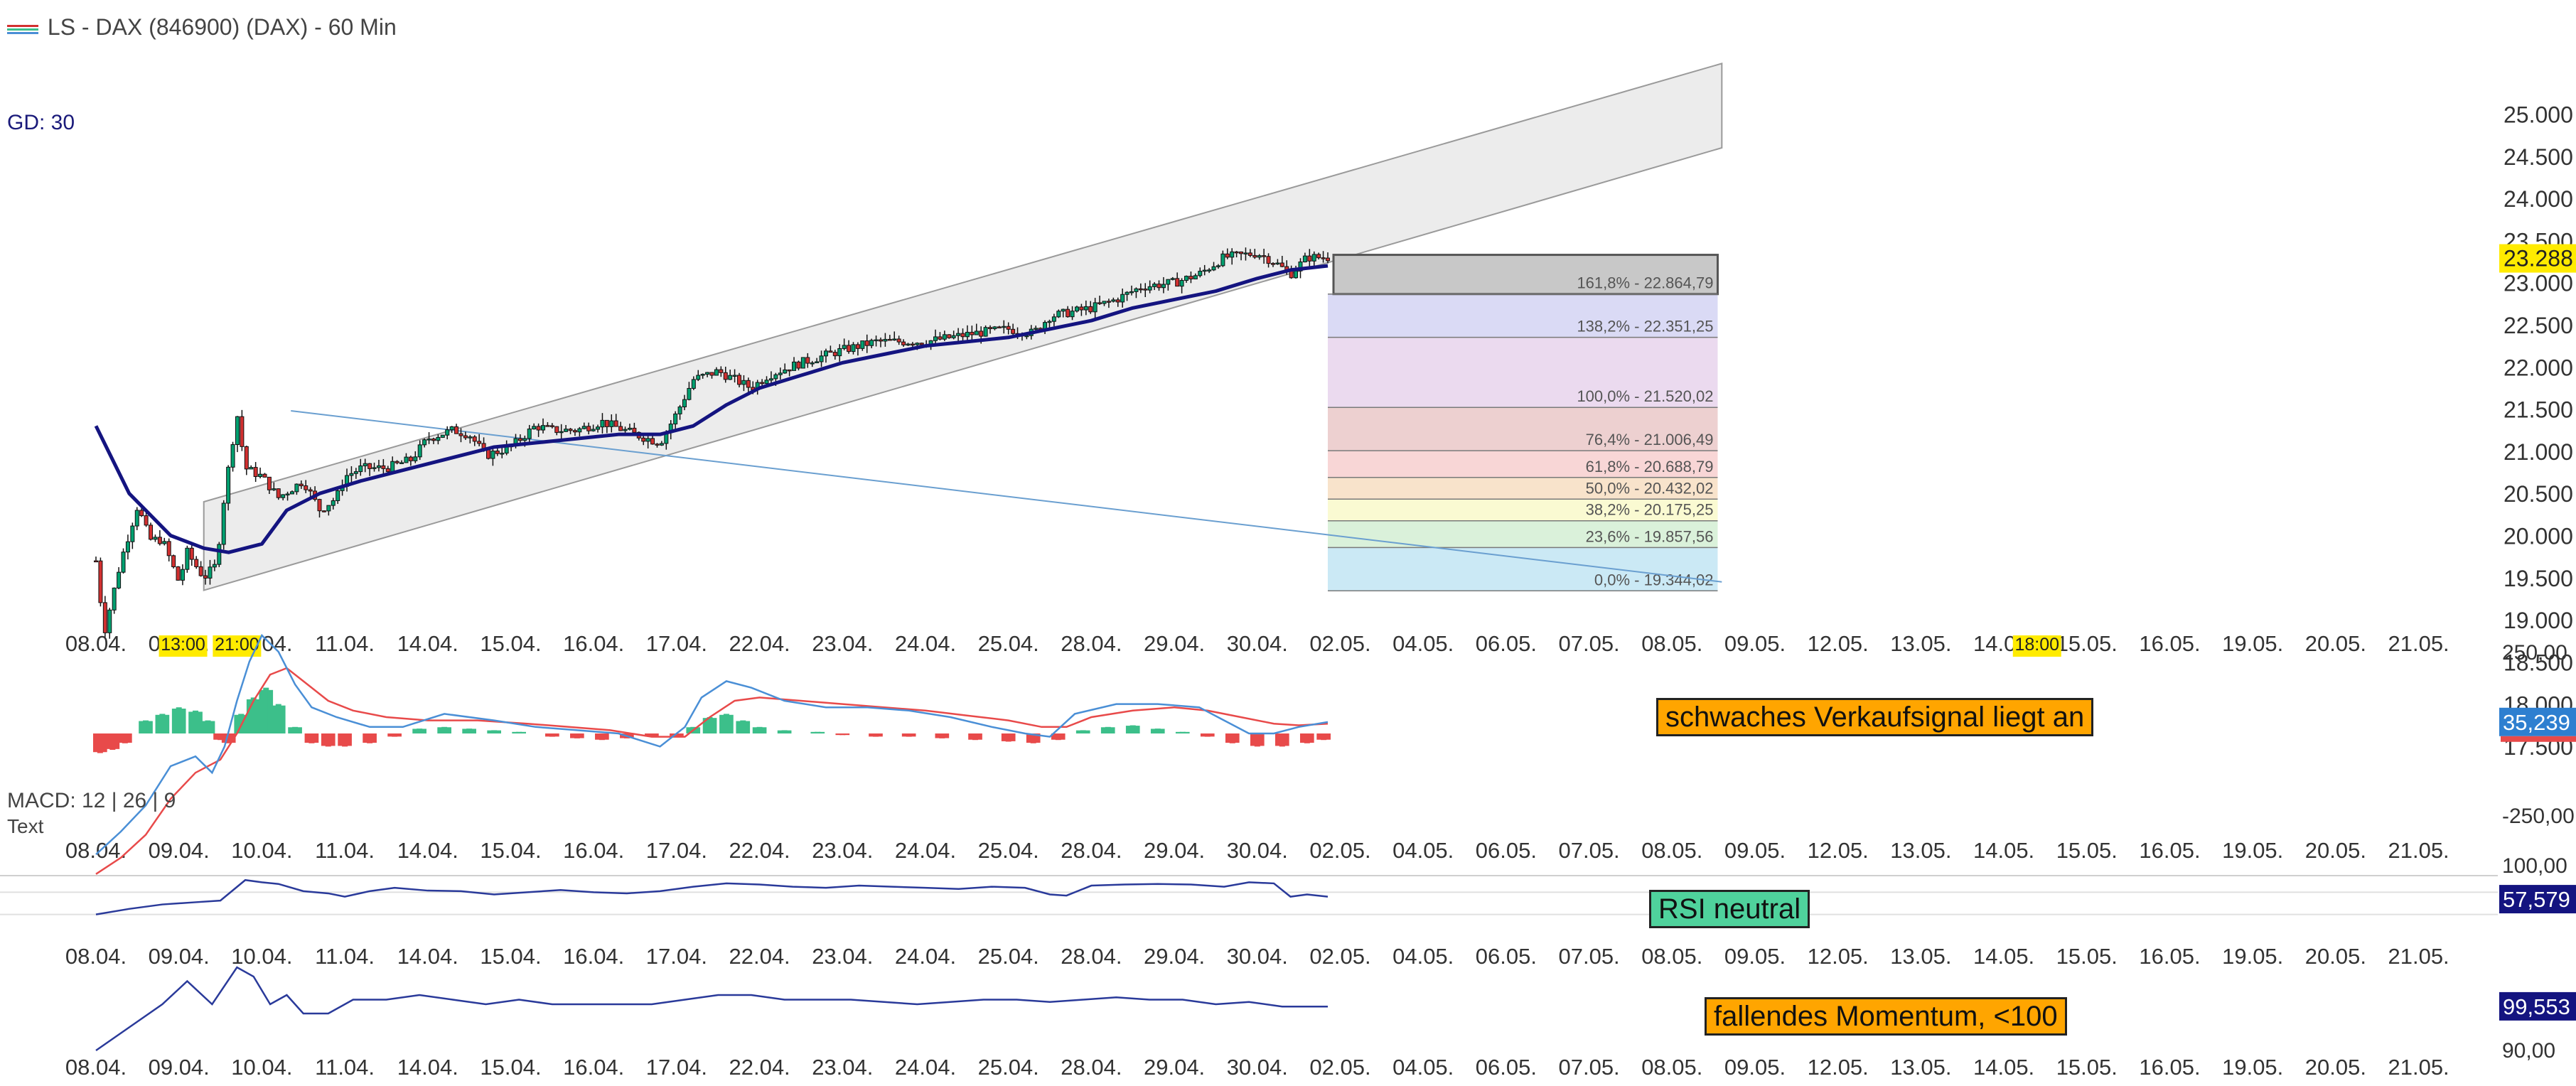 Image resolution: width=2576 pixels, height=1086 pixels. Describe the element at coordinates (202, 27) in the screenshot. I see `chart-header: LS - DAX (846900) (DAX) - 60 Min` at that location.